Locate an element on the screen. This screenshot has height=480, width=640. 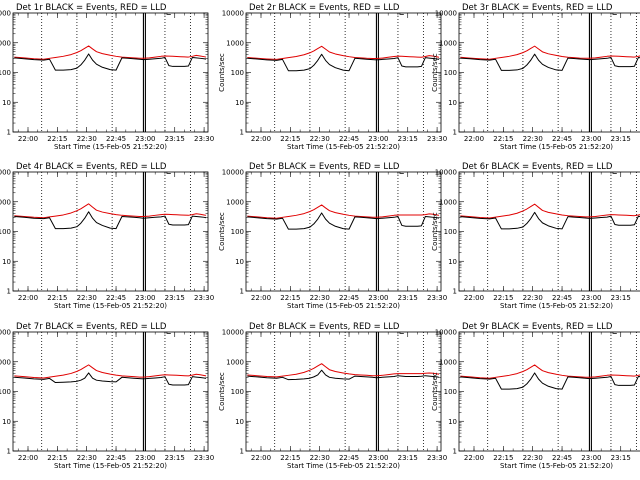
panel-title: Det 2r BLACK = Events, RED = LLD is located at coordinates (324, 8).